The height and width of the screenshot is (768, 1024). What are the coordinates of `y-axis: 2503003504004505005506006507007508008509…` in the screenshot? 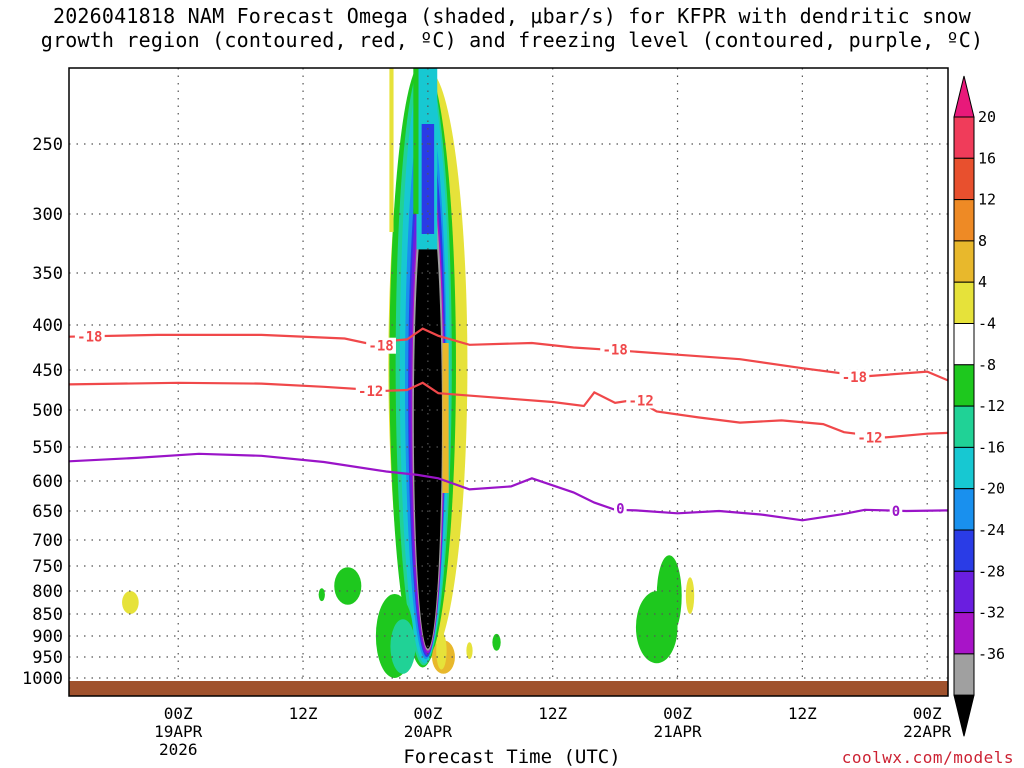 It's located at (42, 412).